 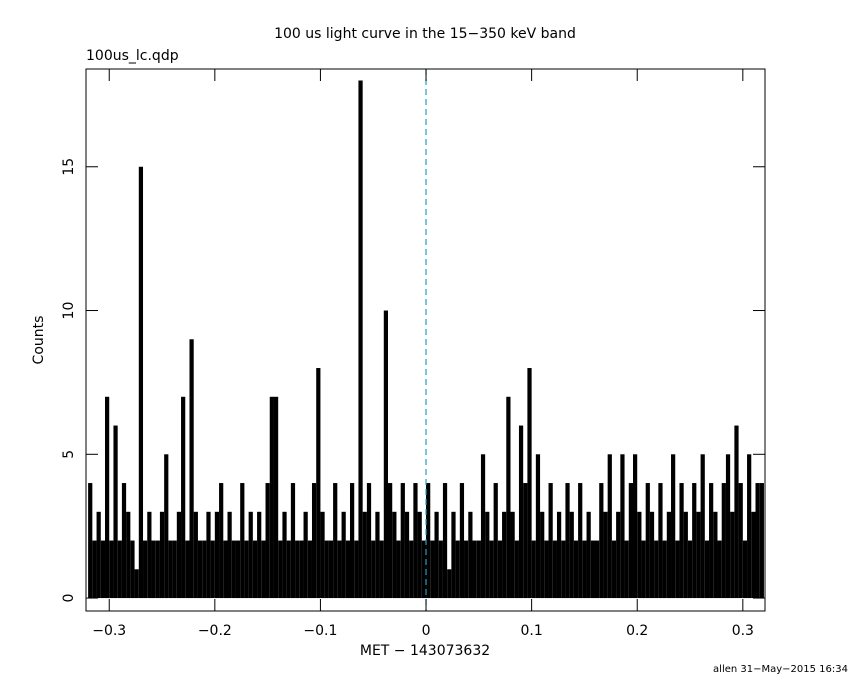 I want to click on x-tick-label: 0.2, so click(x=637, y=631).